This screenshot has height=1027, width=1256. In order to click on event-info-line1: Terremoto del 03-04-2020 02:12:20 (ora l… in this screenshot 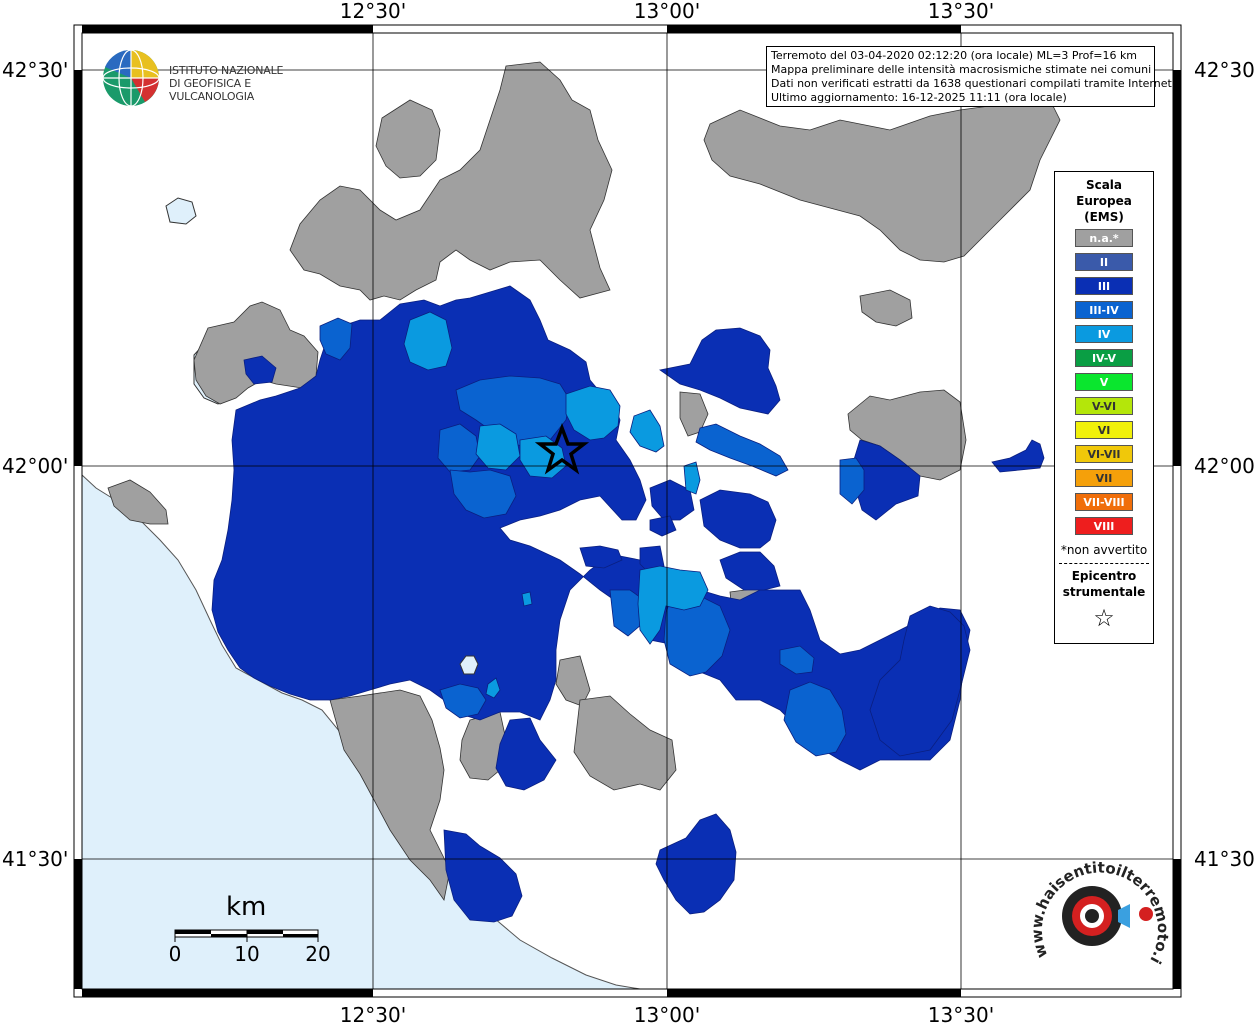, I will do `click(954, 55)`.